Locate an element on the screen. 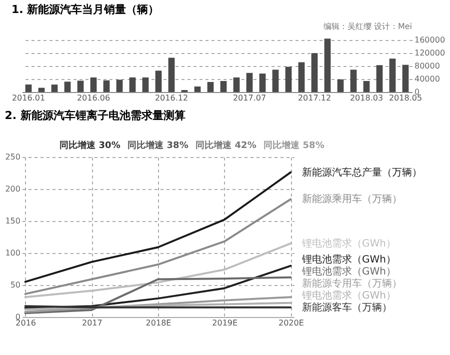  x-tick-label: 2016.12 is located at coordinates (171, 98).